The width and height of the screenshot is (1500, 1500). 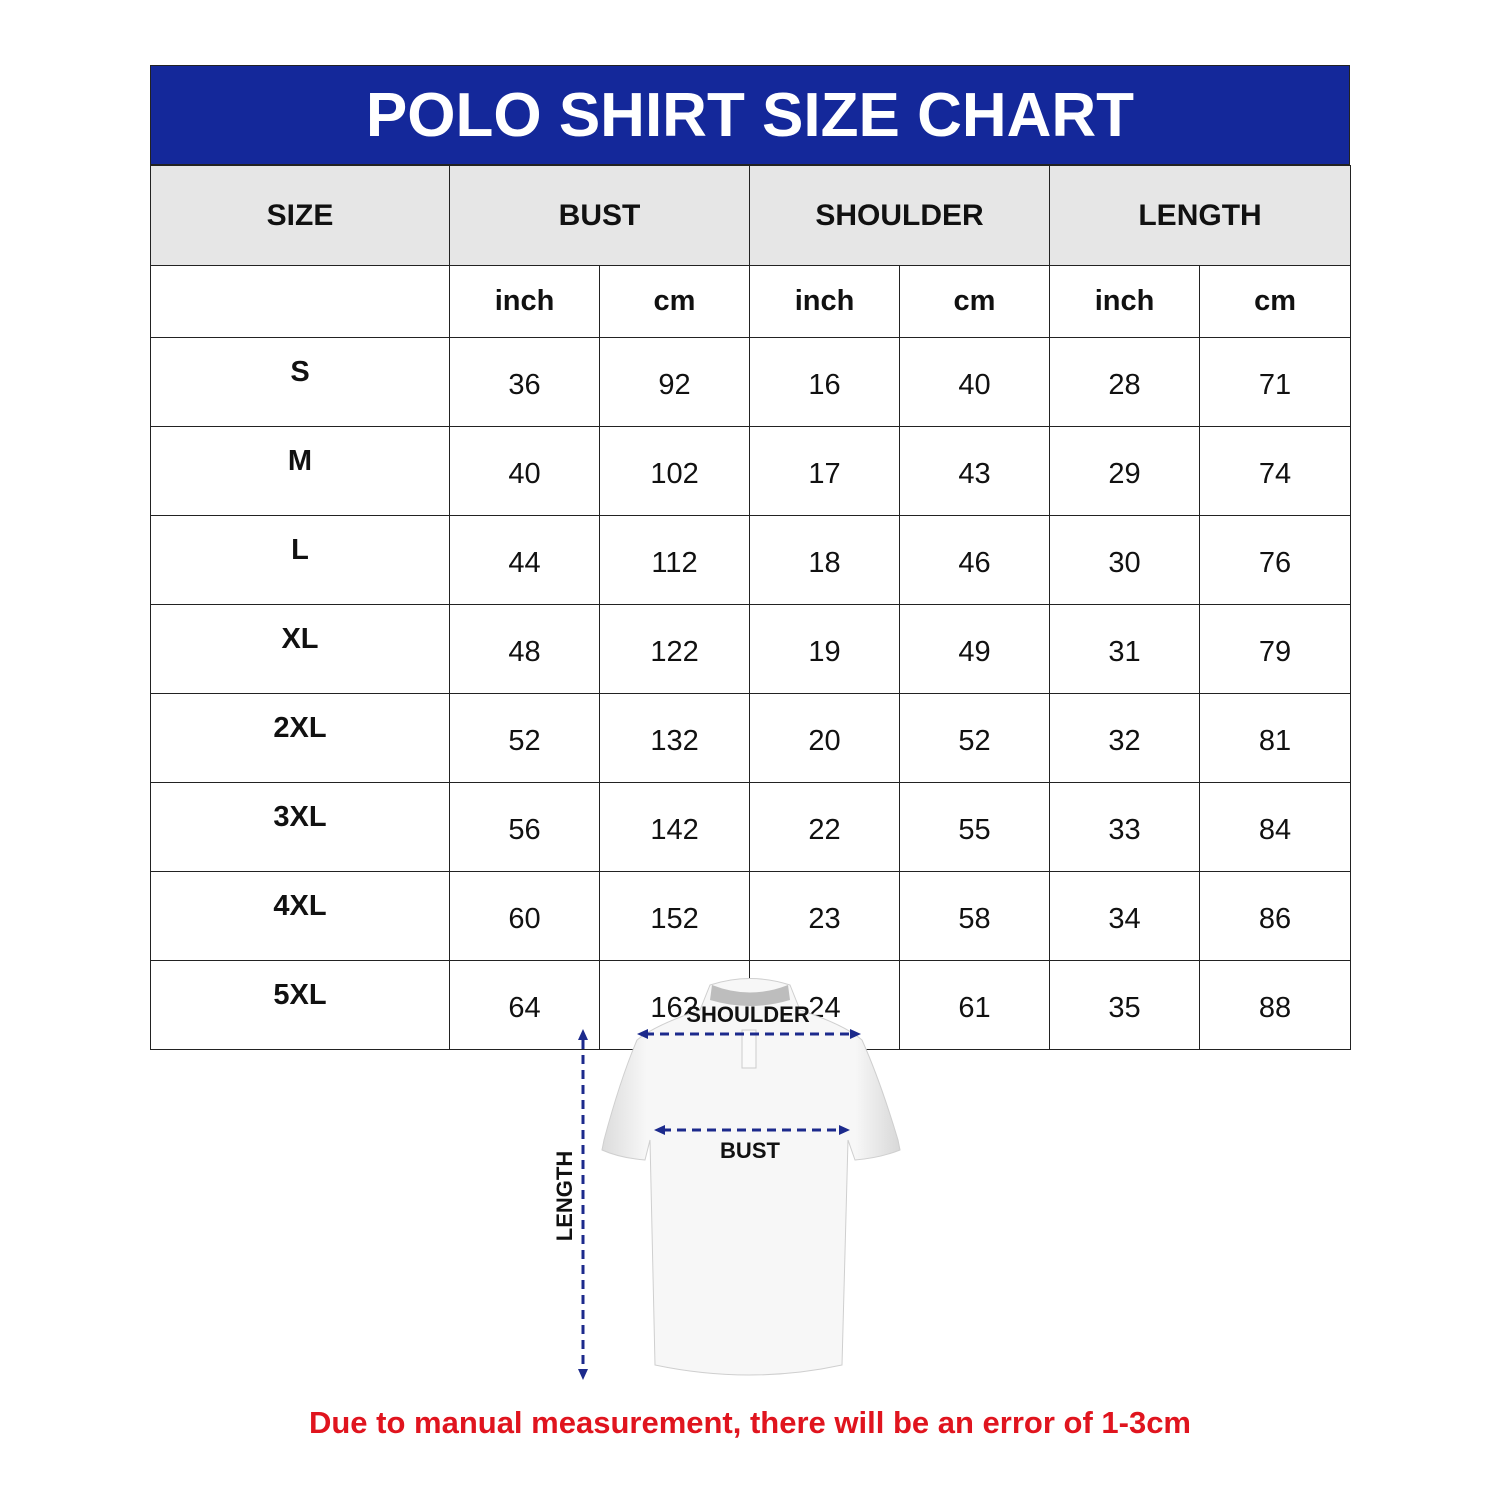 What do you see at coordinates (1275, 382) in the screenshot?
I see `measurement-cell: 71` at bounding box center [1275, 382].